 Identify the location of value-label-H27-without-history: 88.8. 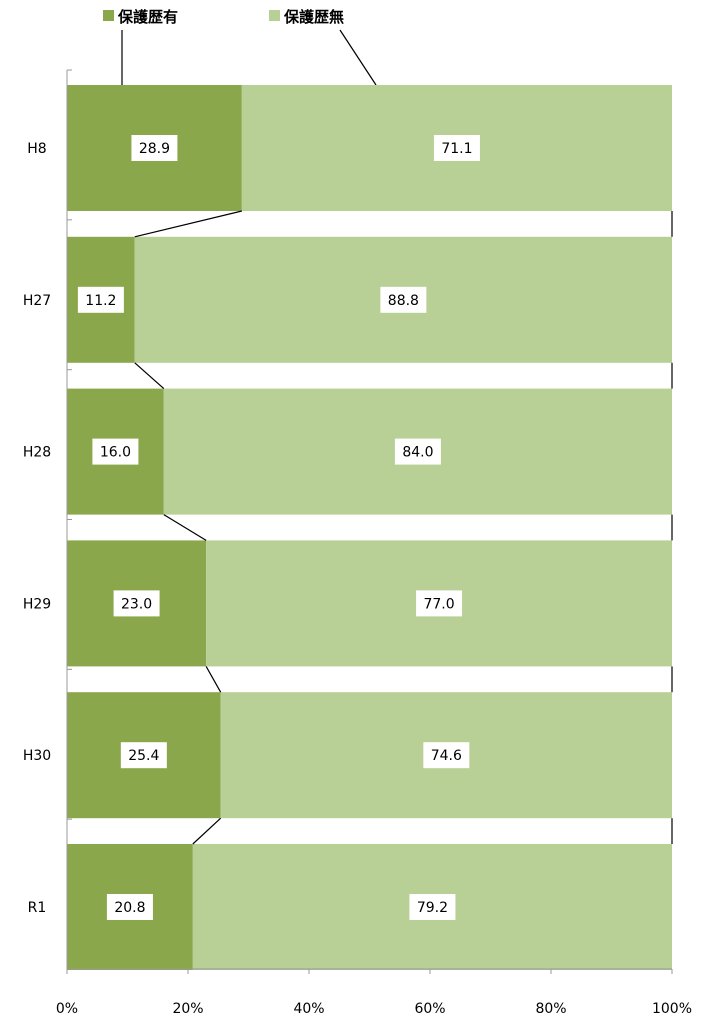
(403, 301).